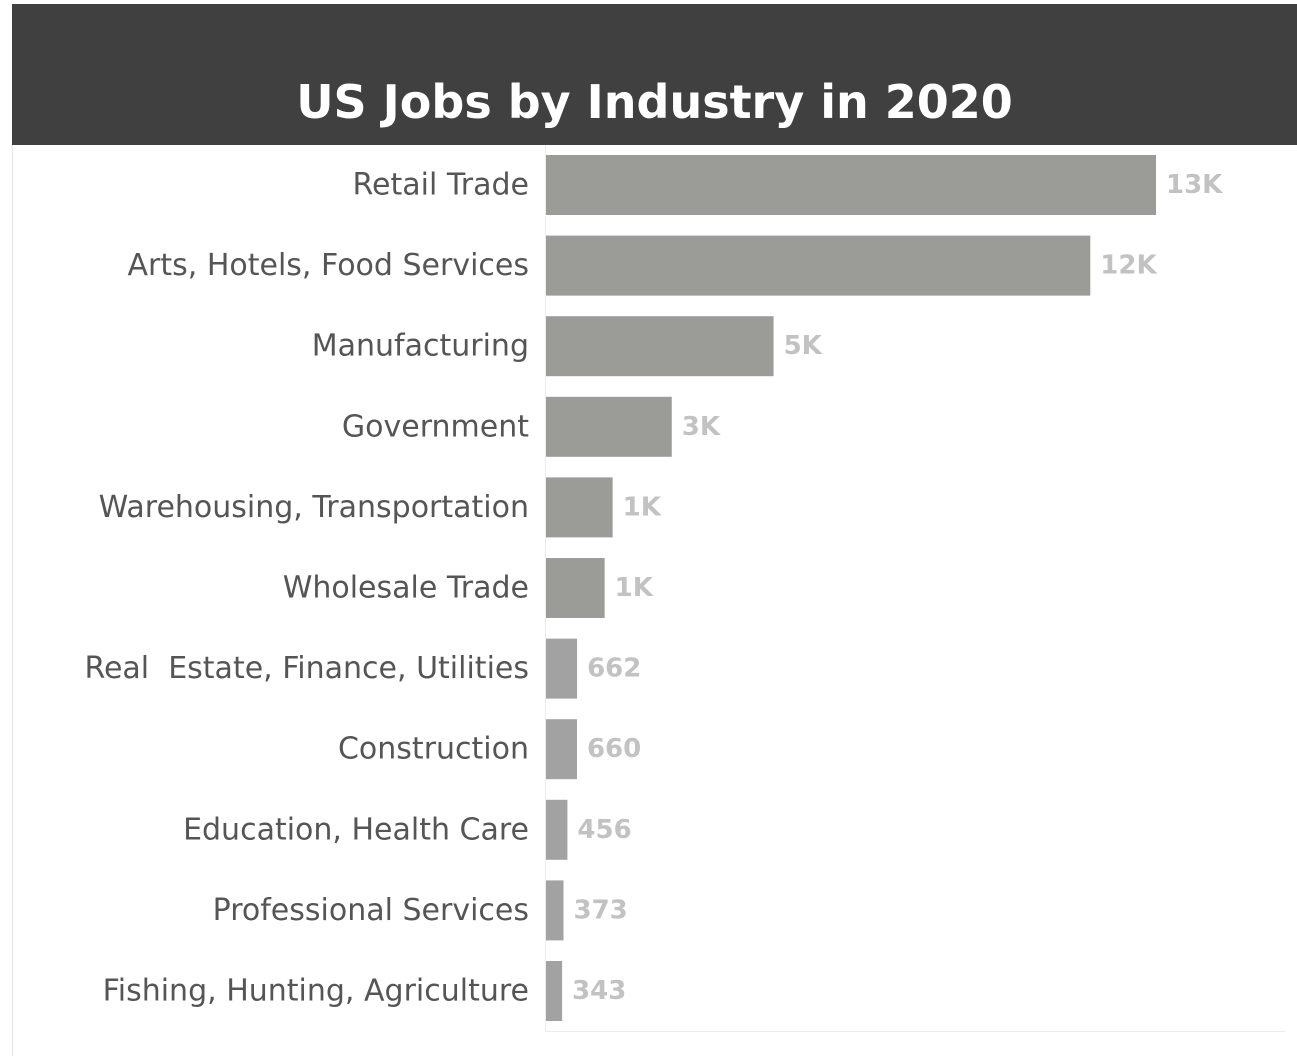 The height and width of the screenshot is (1056, 1297). Describe the element at coordinates (701, 427) in the screenshot. I see `value-label: 3K` at that location.